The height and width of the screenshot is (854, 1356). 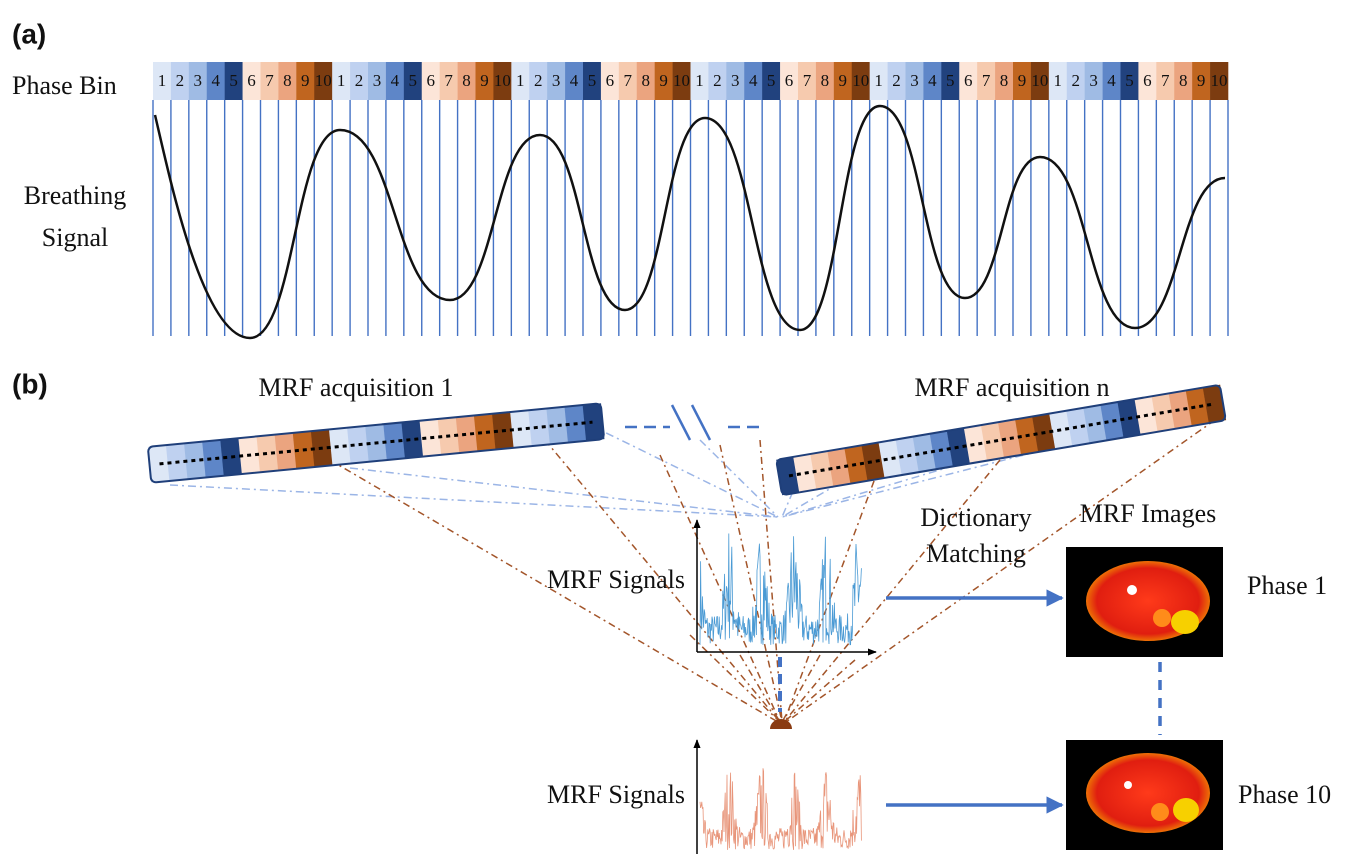 What do you see at coordinates (1287, 585) in the screenshot?
I see `phase-label: Phase 1` at bounding box center [1287, 585].